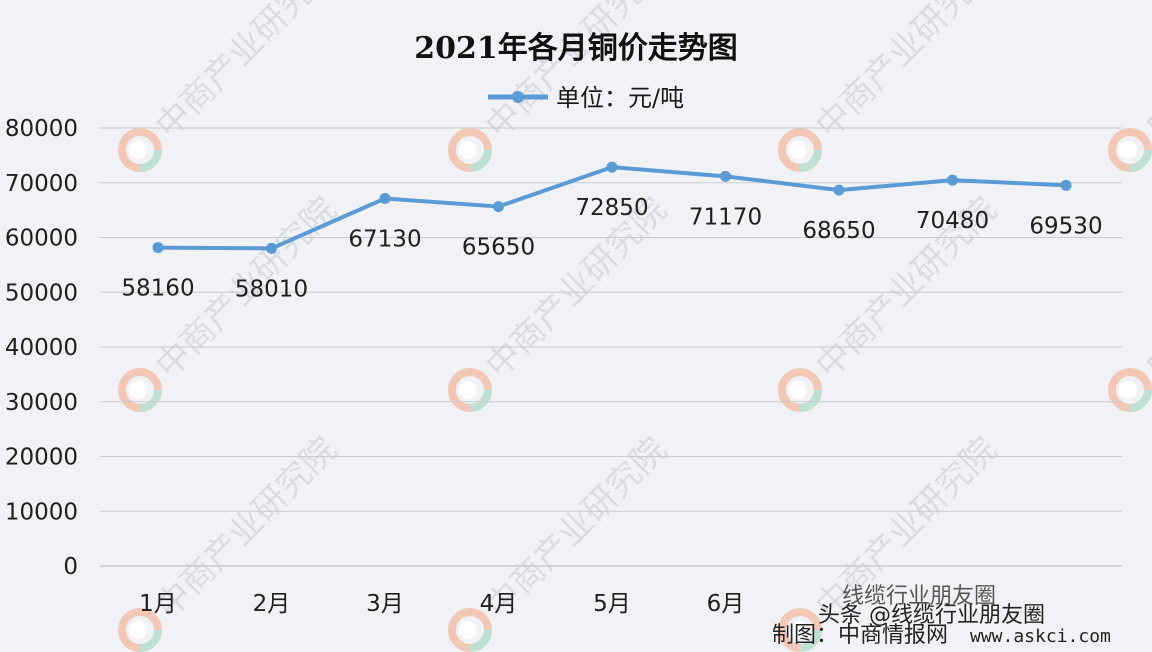  I want to click on y-tick-label-50000: 50000, so click(41, 293).